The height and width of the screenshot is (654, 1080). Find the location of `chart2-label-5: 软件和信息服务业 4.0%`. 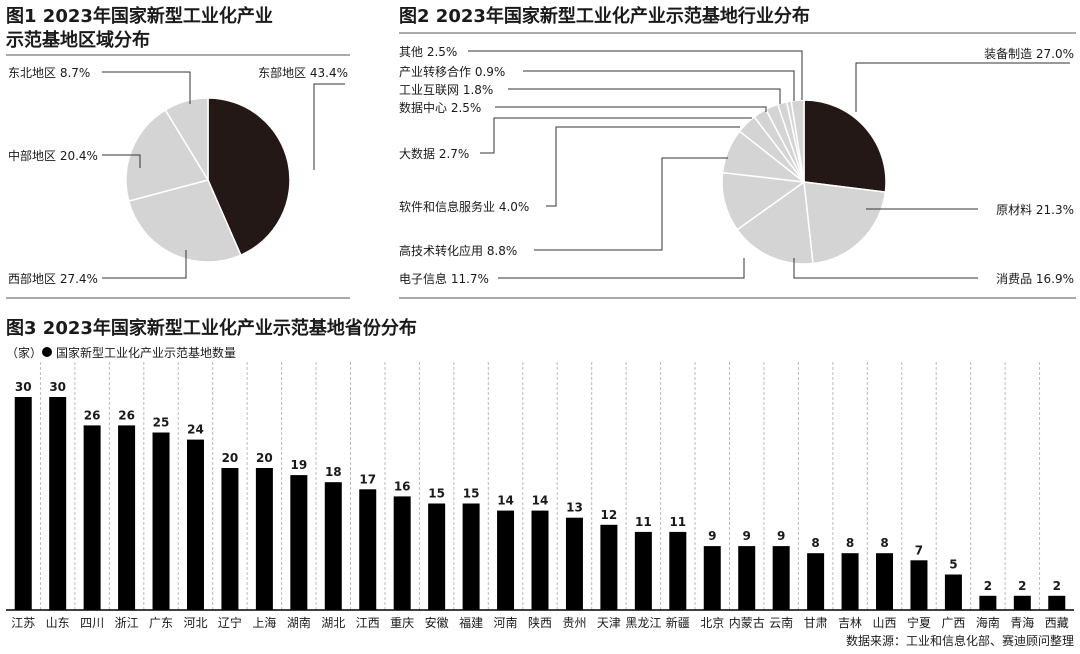

chart2-label-5: 软件和信息服务业 4.0% is located at coordinates (464, 206).